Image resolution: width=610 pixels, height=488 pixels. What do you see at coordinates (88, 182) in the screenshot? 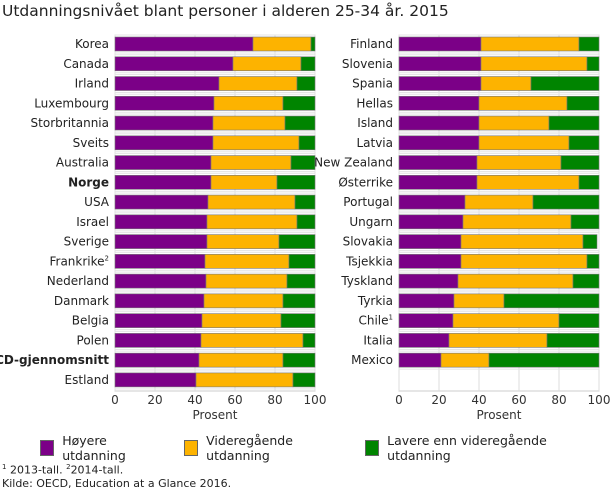
I see `category-label: Norge` at bounding box center [88, 182].